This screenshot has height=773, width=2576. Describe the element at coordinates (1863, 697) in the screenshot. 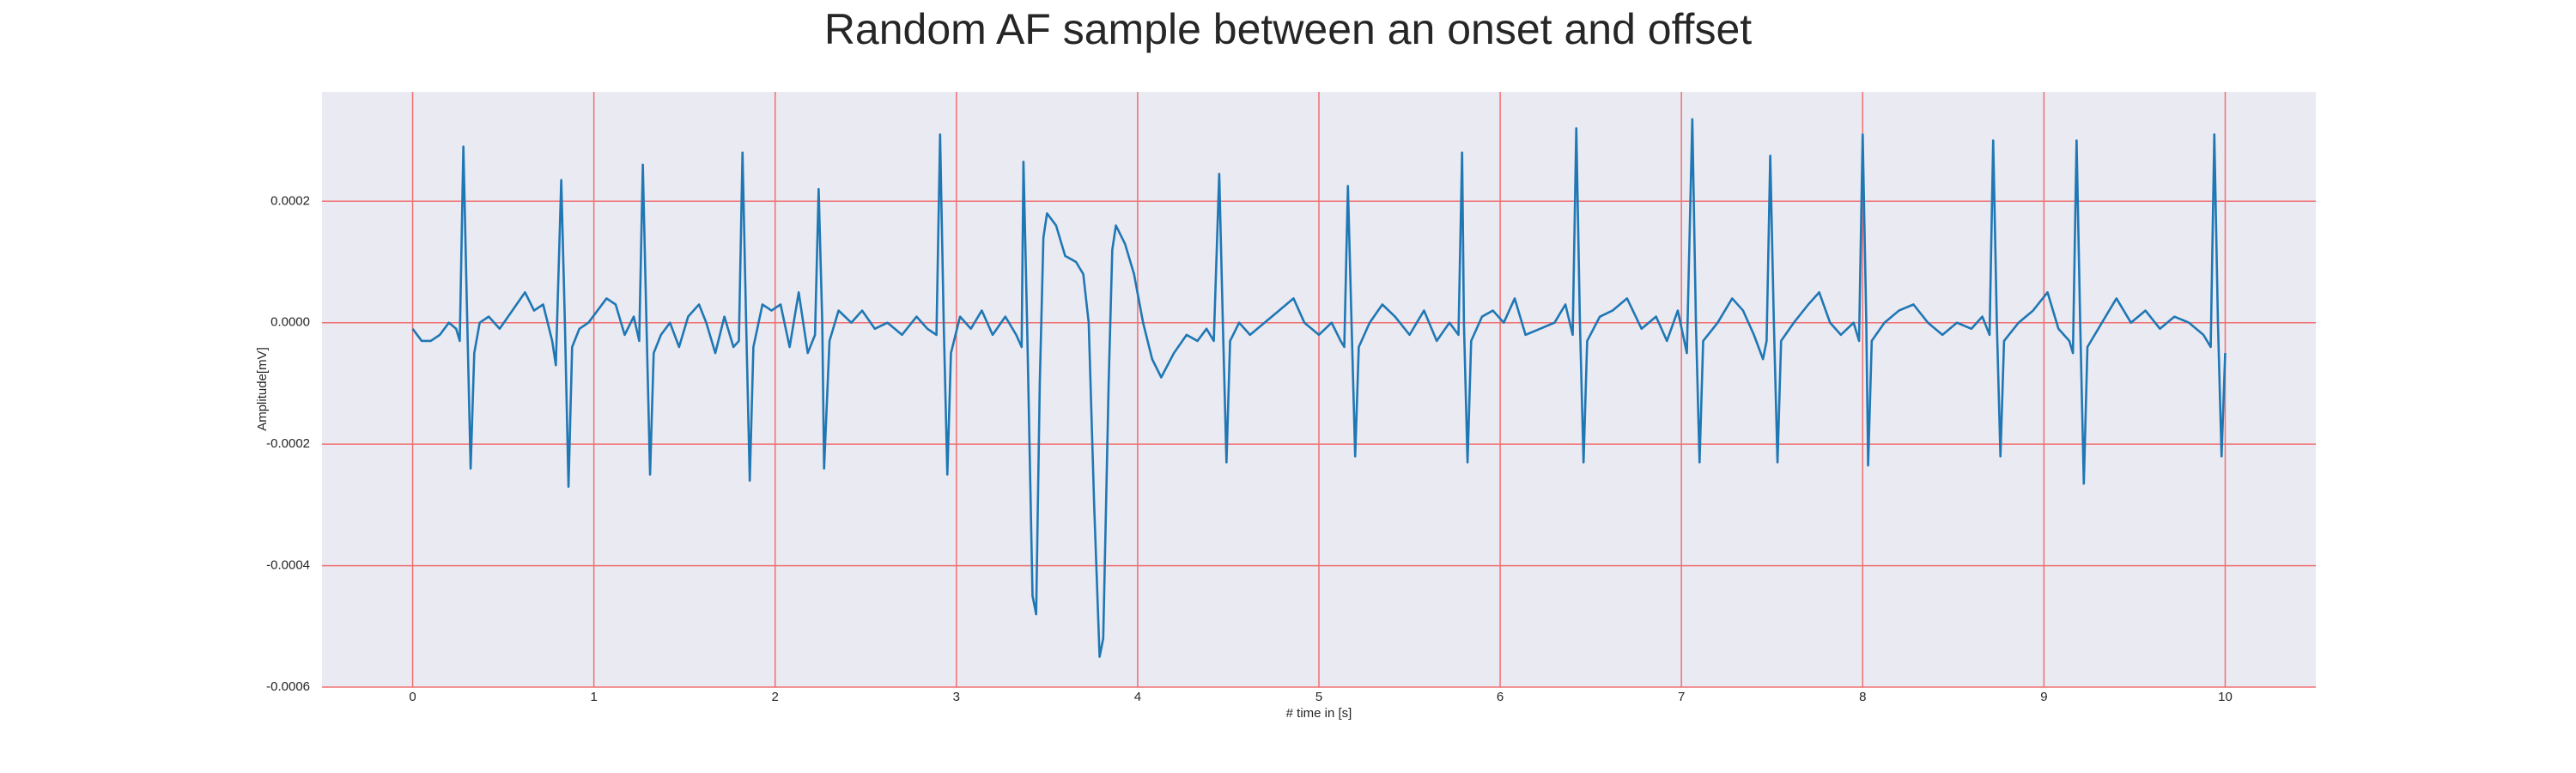

I see `x-tick-label: 8` at that location.